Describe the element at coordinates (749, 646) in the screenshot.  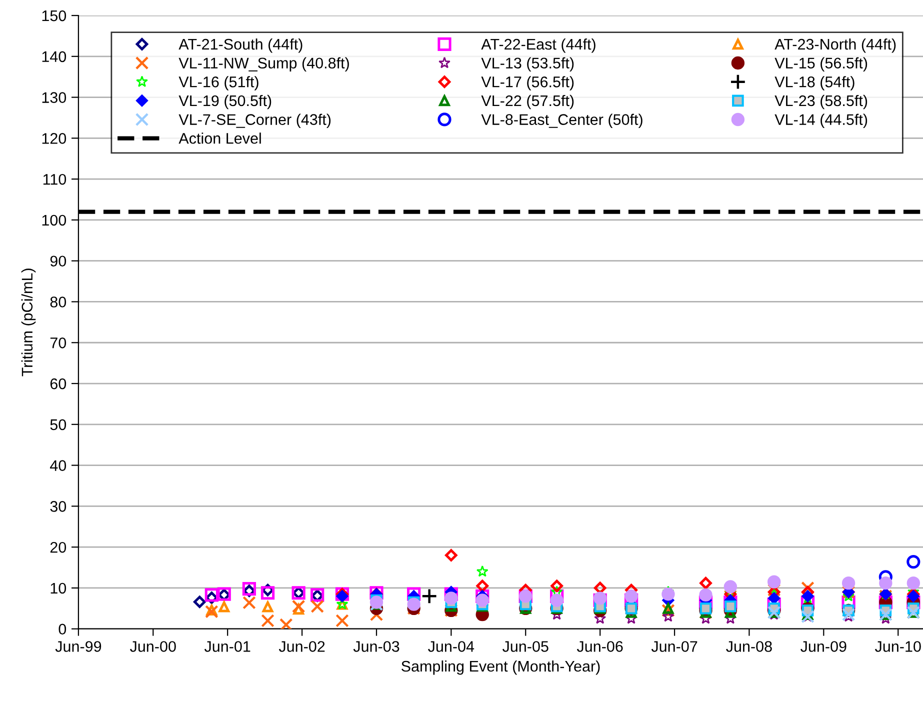
I see `x-tick-label: Jun-08` at that location.